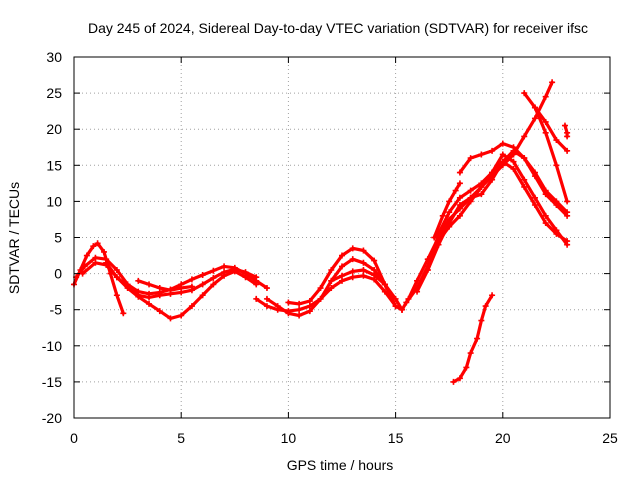  I want to click on x-tick-label: 10, so click(289, 438).